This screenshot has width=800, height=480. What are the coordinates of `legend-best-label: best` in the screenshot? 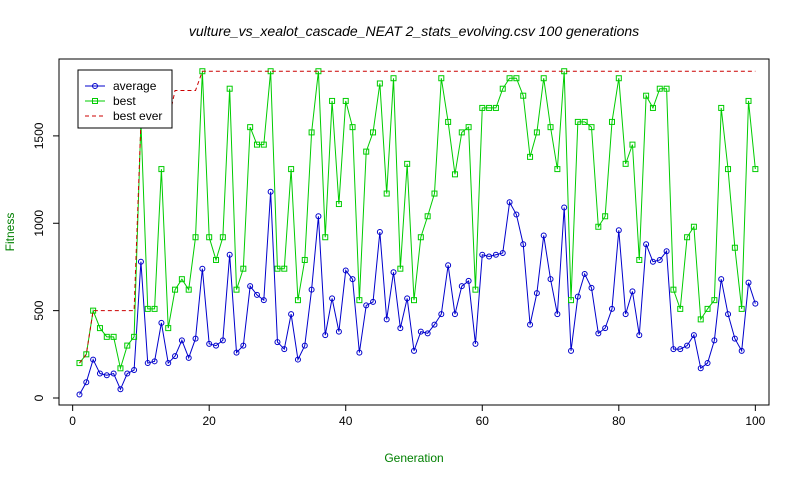 It's located at (124, 101).